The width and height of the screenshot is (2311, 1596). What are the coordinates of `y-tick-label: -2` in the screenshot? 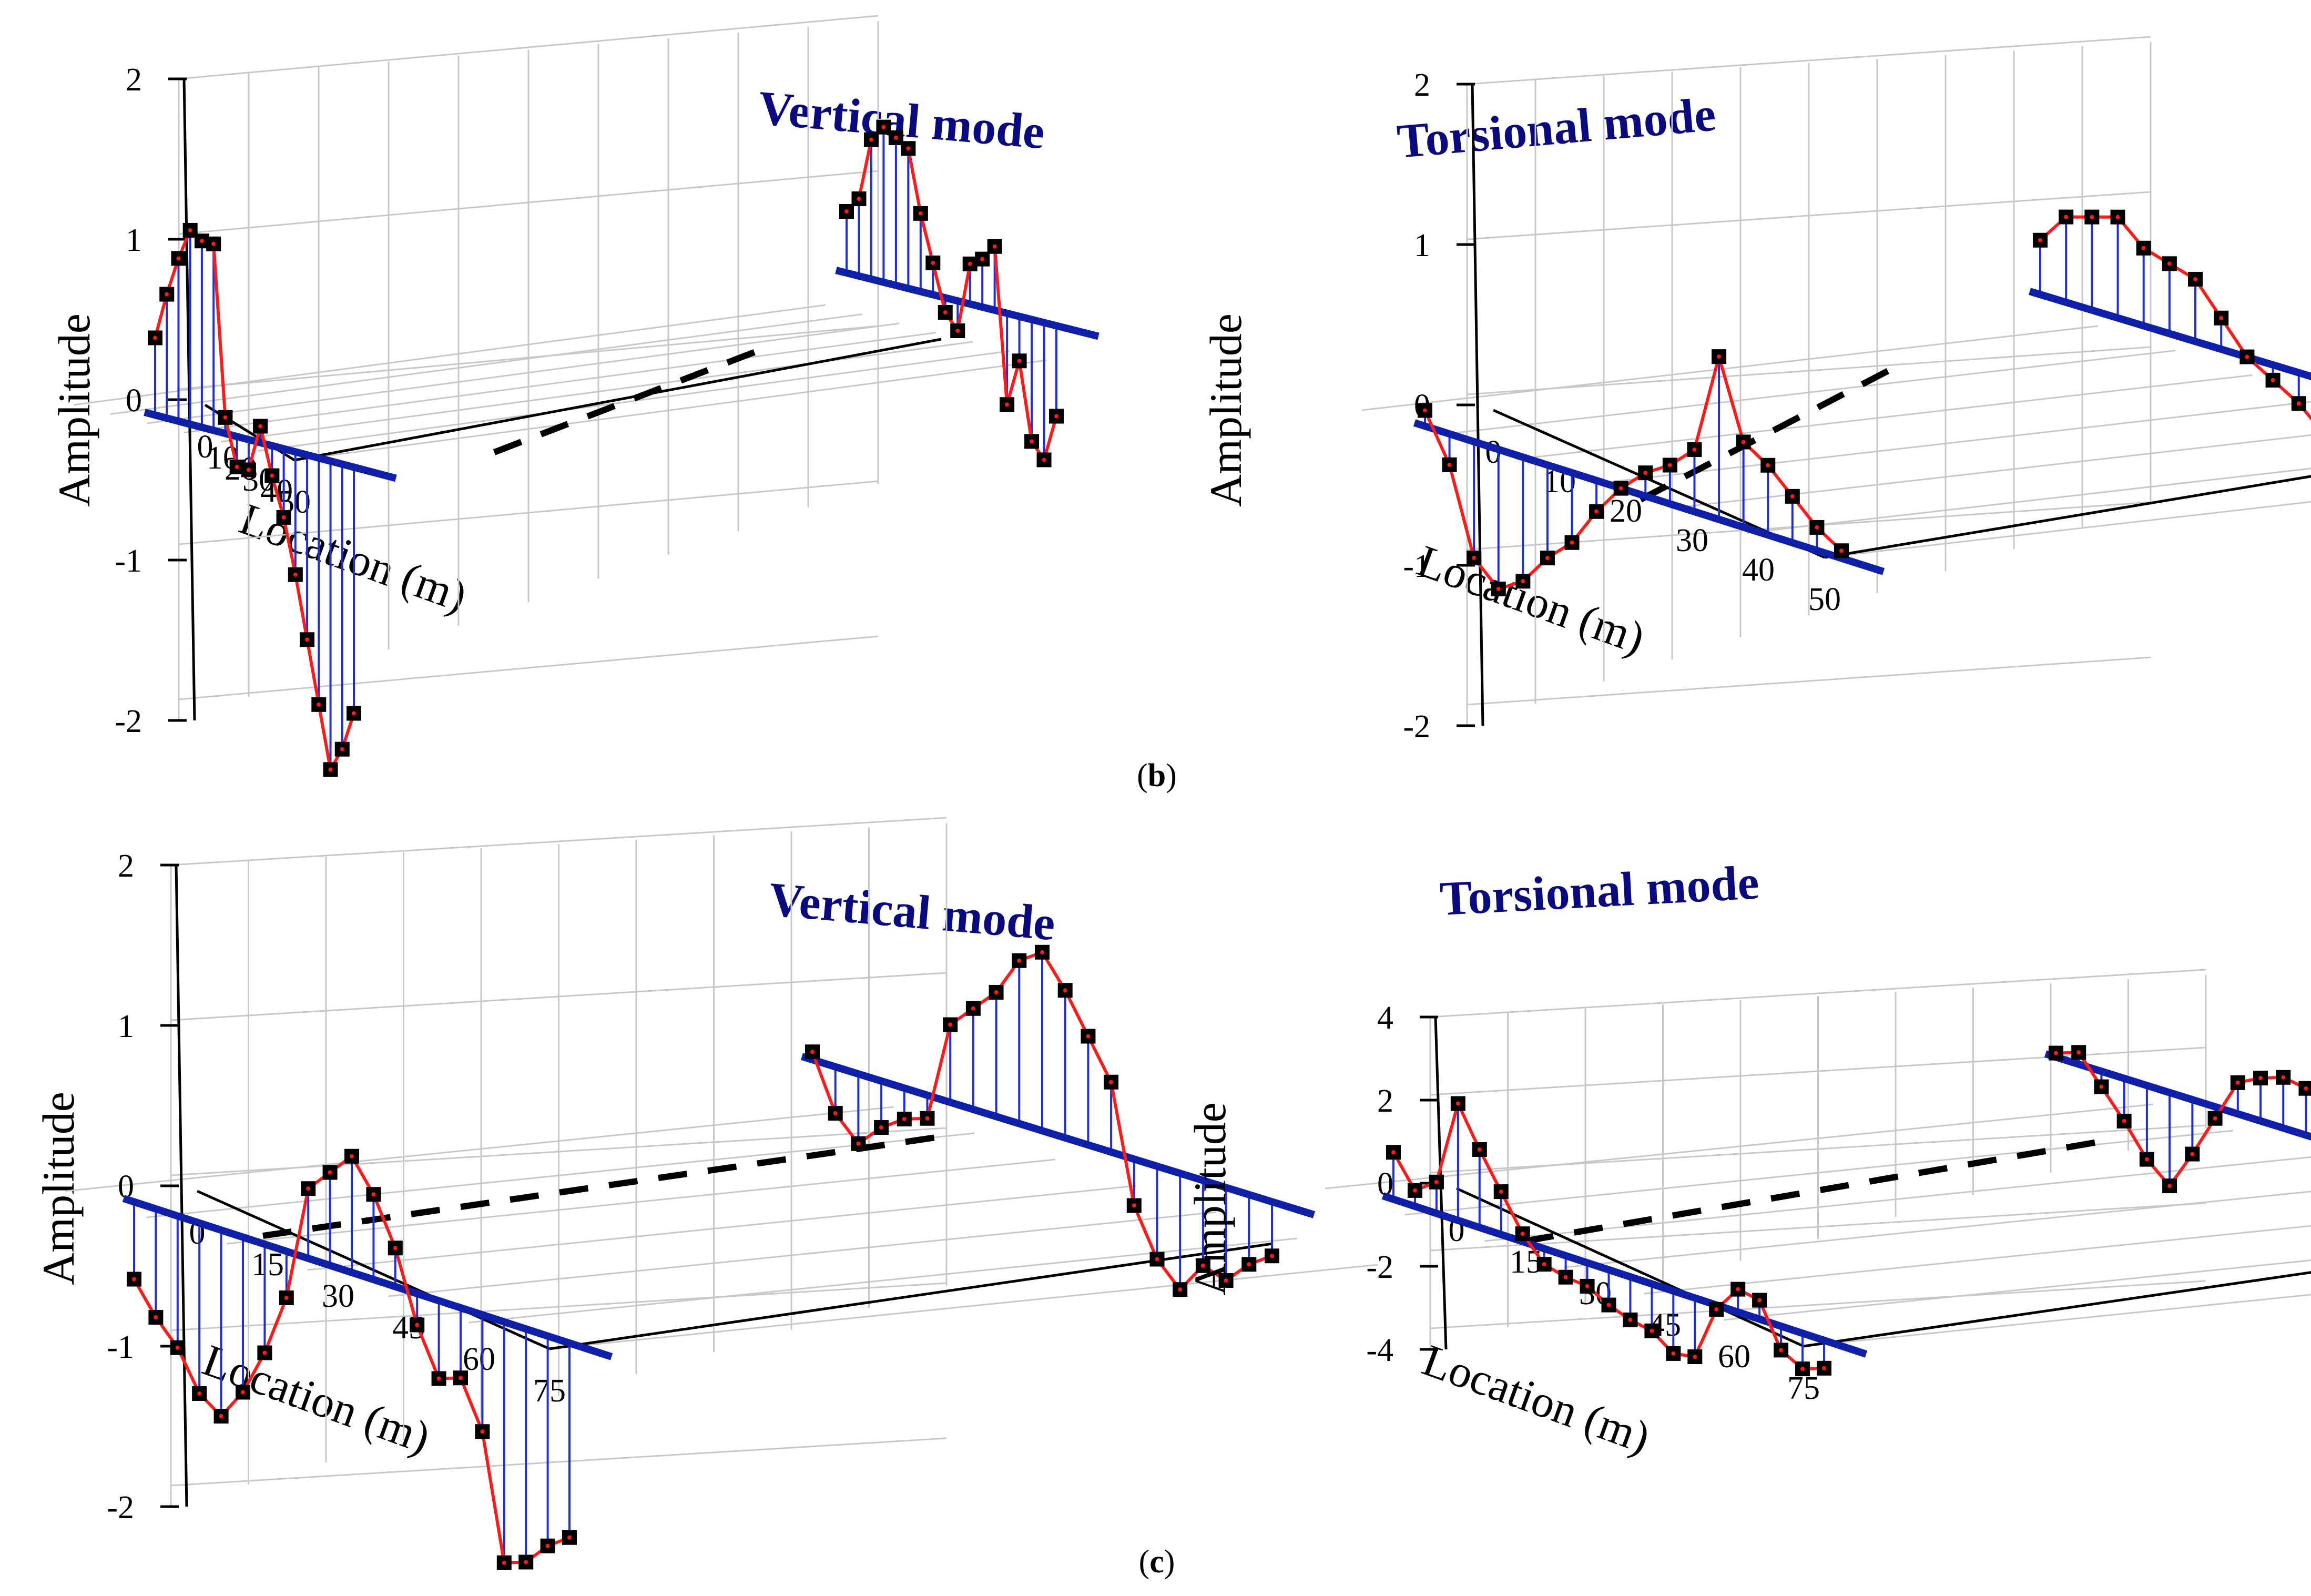 It's located at (1416, 727).